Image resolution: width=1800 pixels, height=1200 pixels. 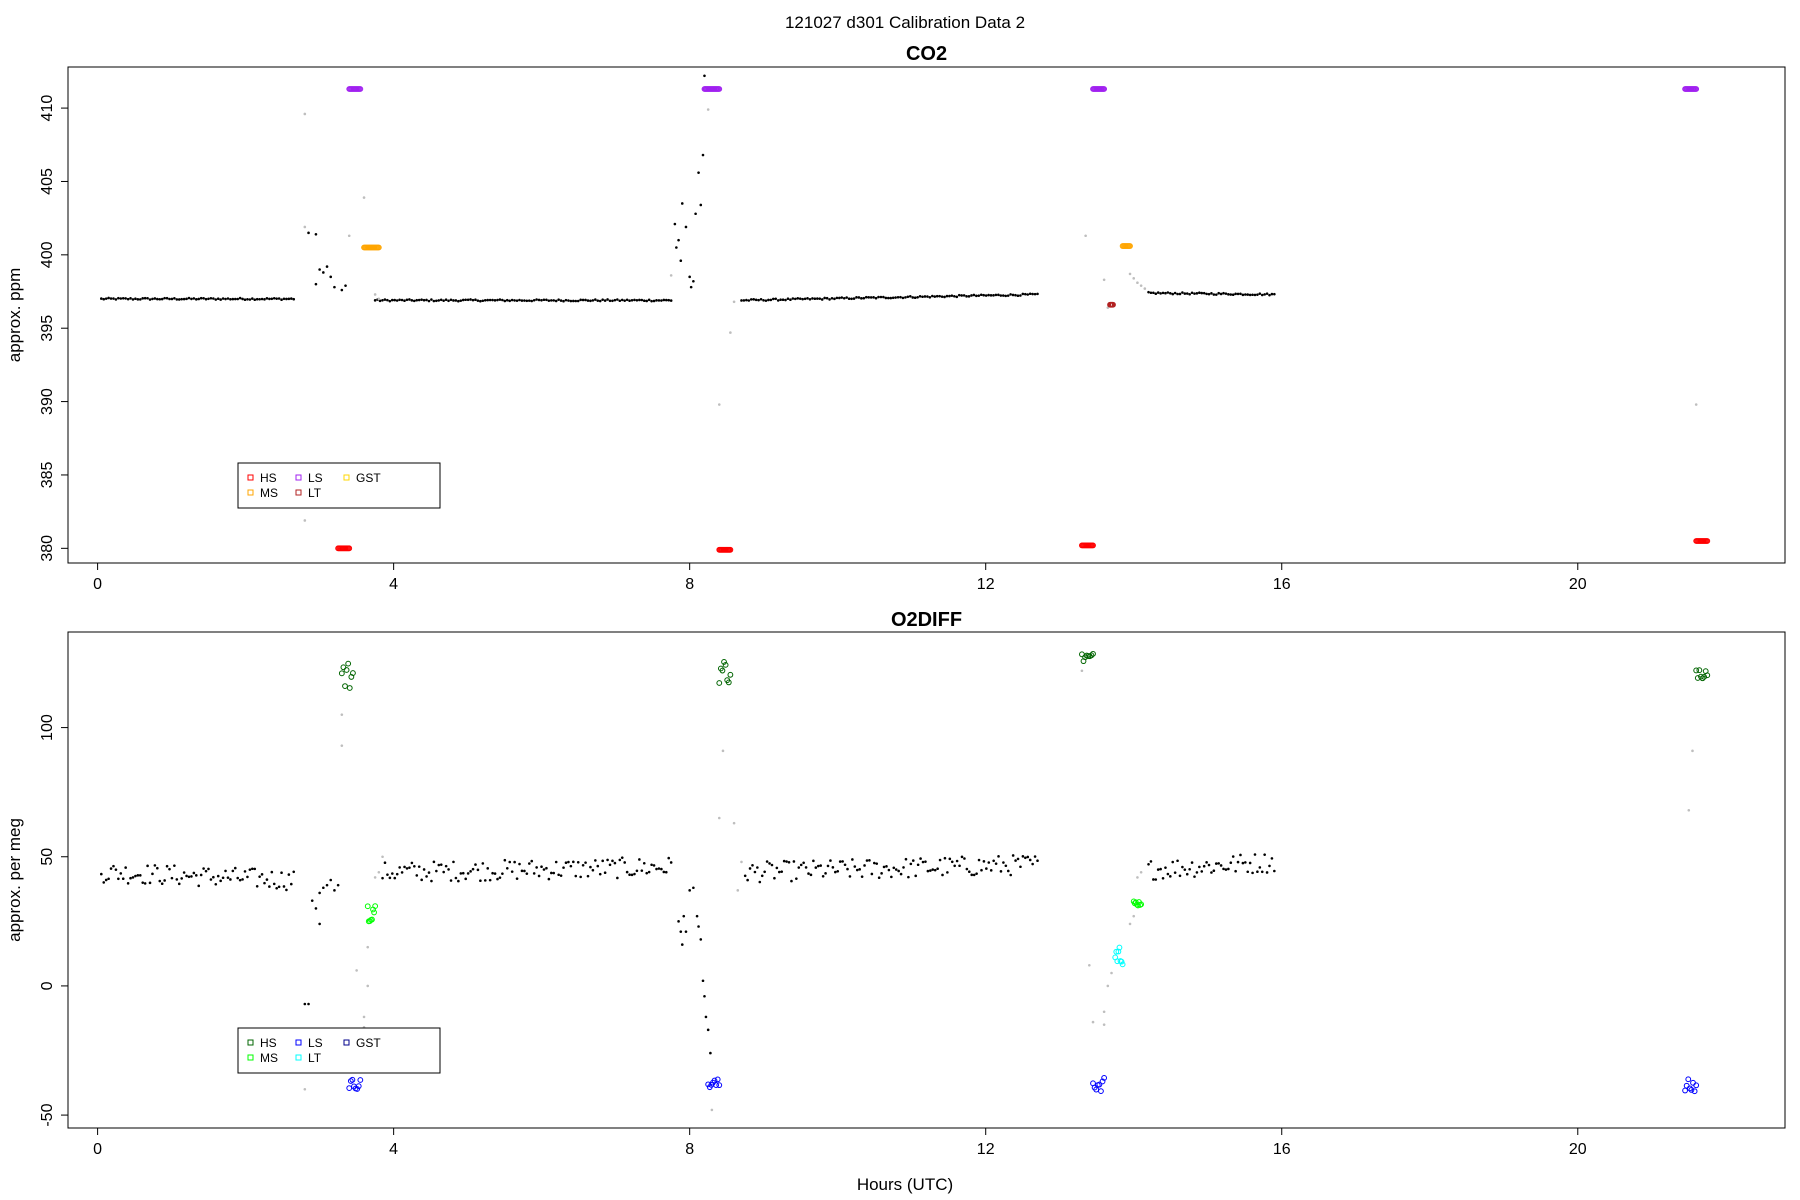 I want to click on co2-calibration-point, so click(x=1696, y=89).